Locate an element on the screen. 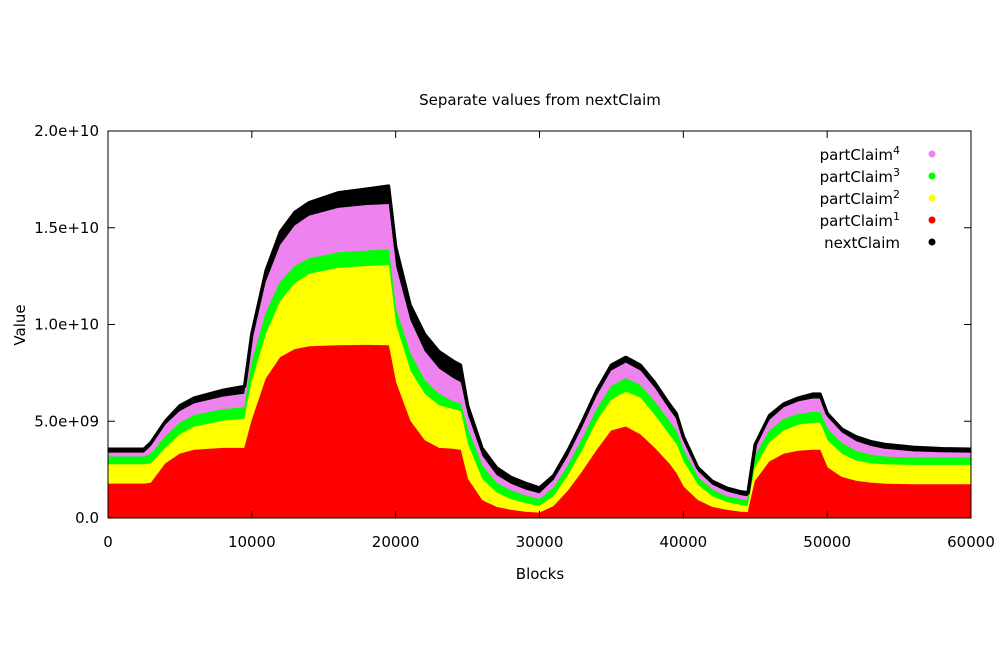 The width and height of the screenshot is (1000, 650). legend-label: partClaim4 is located at coordinates (860, 154).